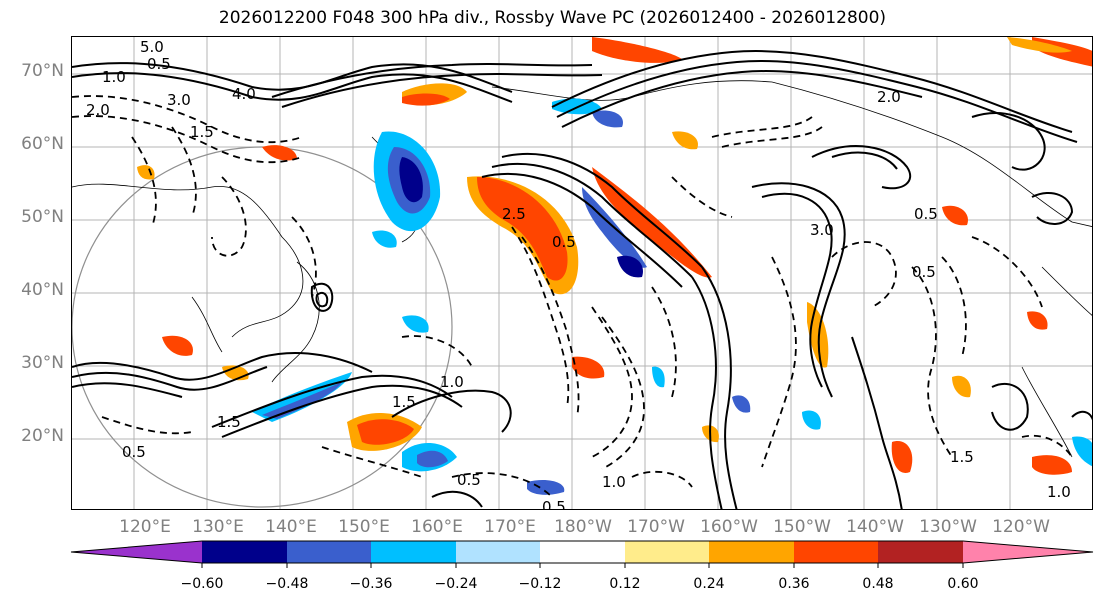  What do you see at coordinates (963, 584) in the screenshot?
I see `colorbar-tick-label: 0.60` at bounding box center [963, 584].